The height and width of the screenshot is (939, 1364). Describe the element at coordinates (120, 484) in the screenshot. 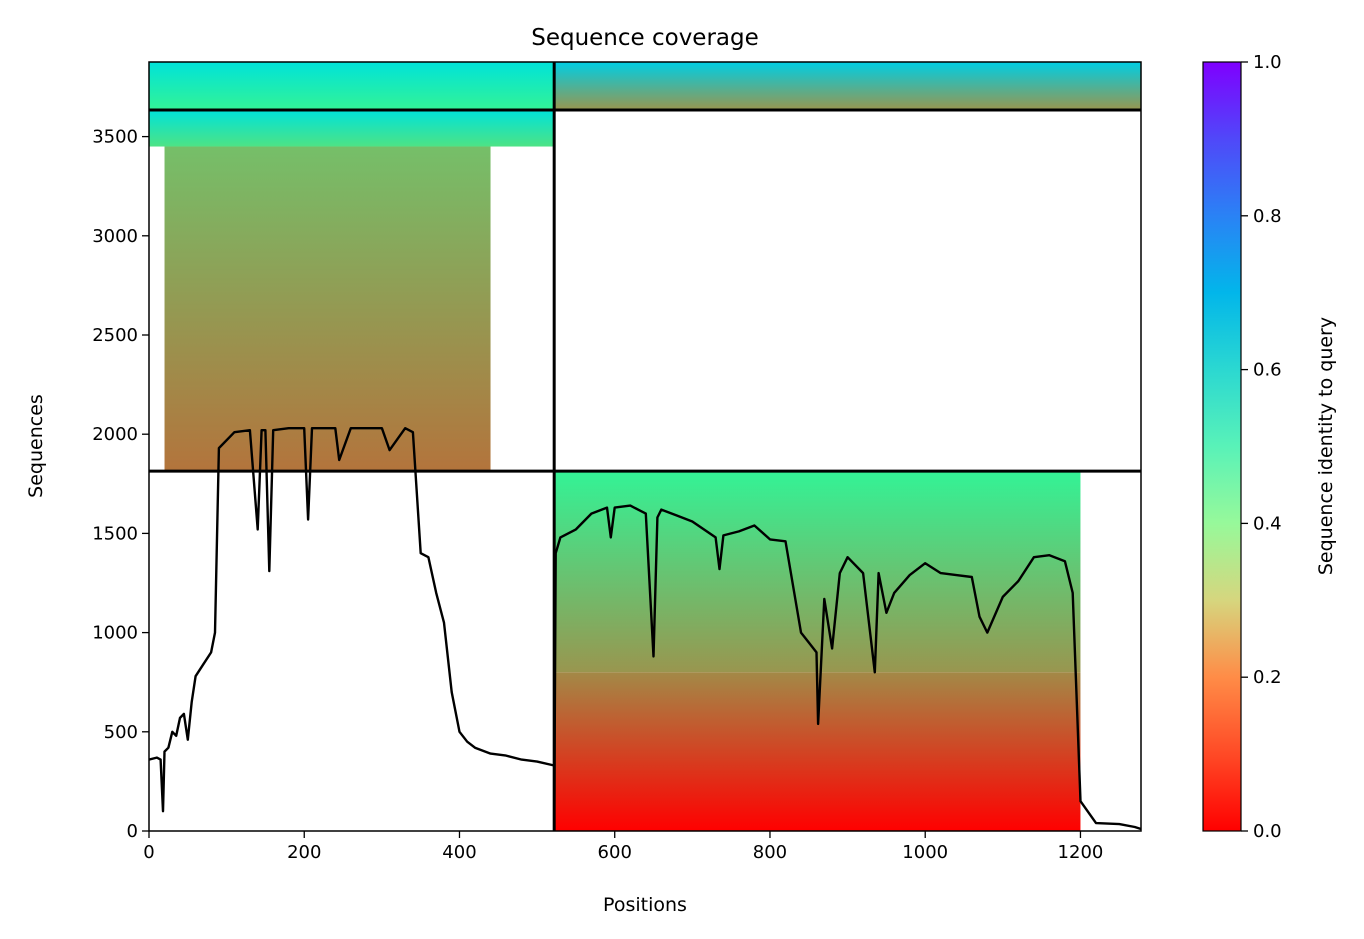

I see `y-axis: 0 500 1000 1500 2000 2500 3000 3500` at that location.